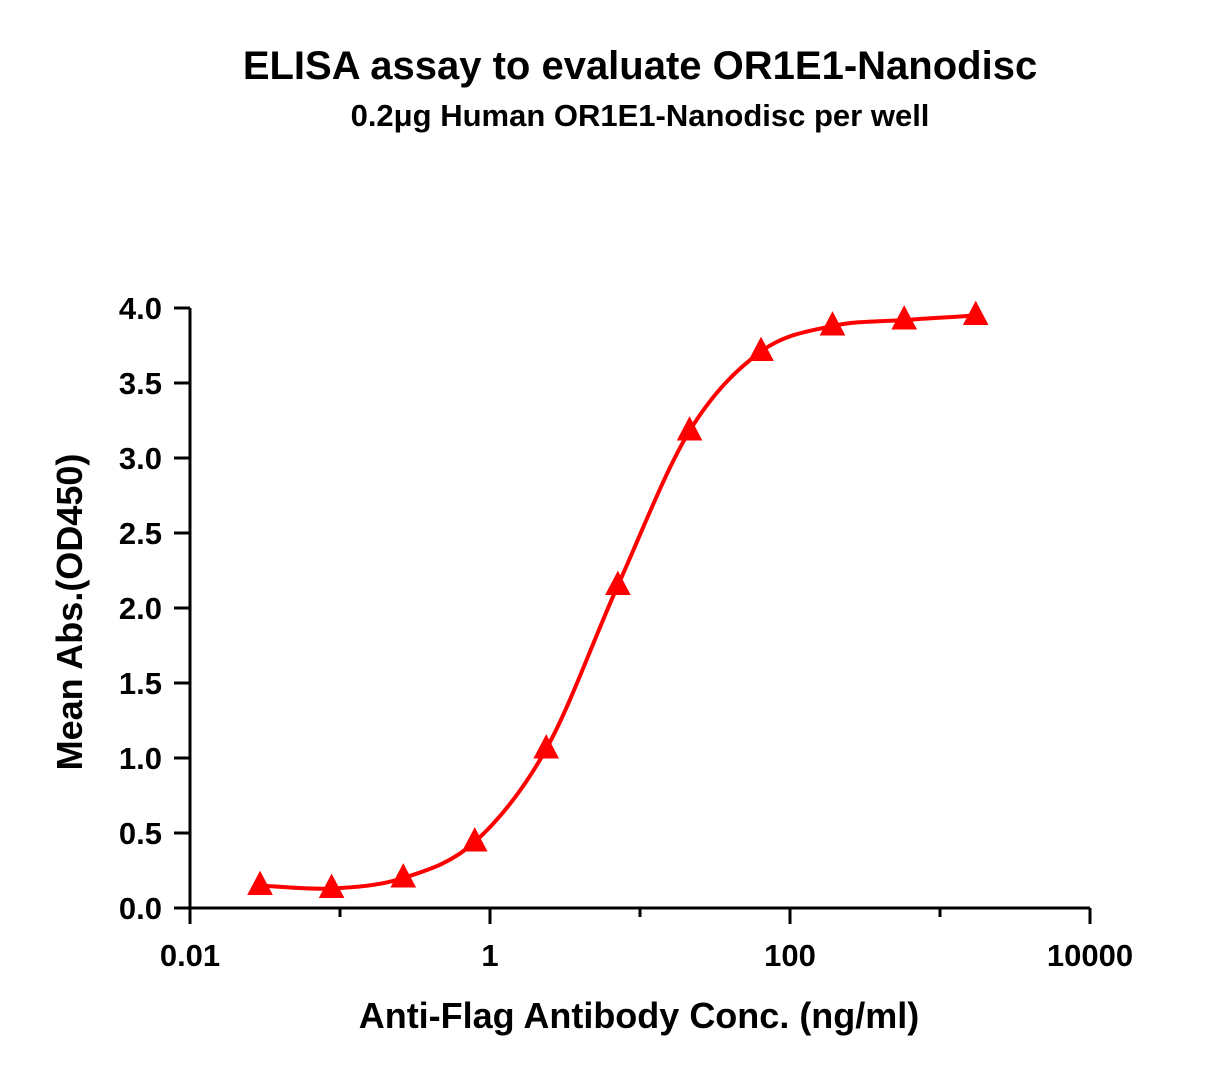  What do you see at coordinates (140, 308) in the screenshot?
I see `y-tick-label: 4.0` at bounding box center [140, 308].